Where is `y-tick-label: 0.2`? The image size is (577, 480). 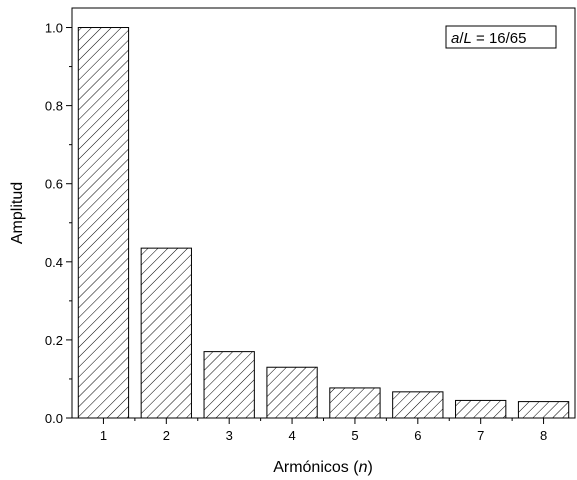
y-tick-label: 0.2 is located at coordinates (54, 340).